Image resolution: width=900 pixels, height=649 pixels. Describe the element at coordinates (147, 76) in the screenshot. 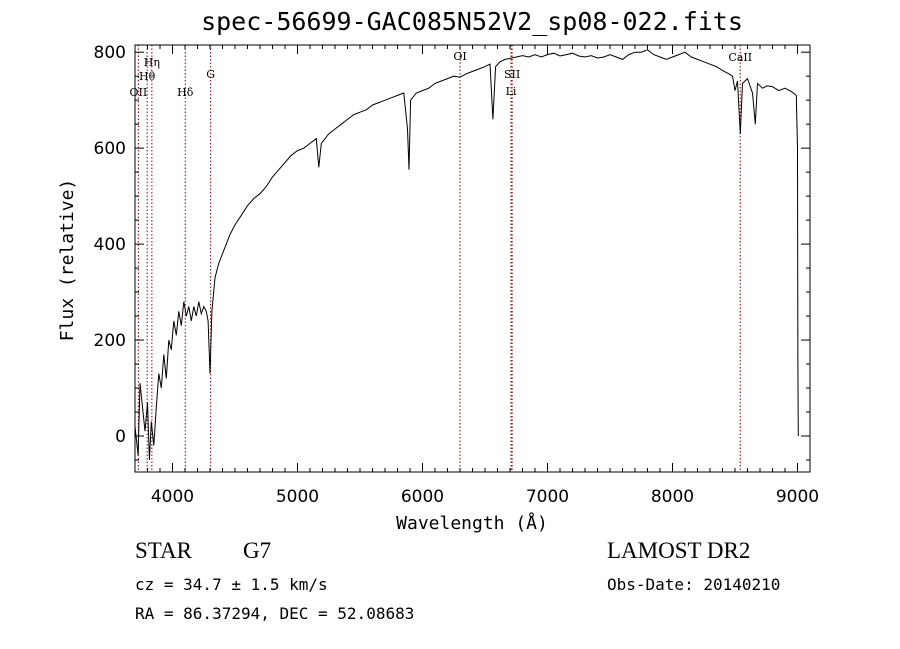

I see `line-label-1: Hθ` at that location.